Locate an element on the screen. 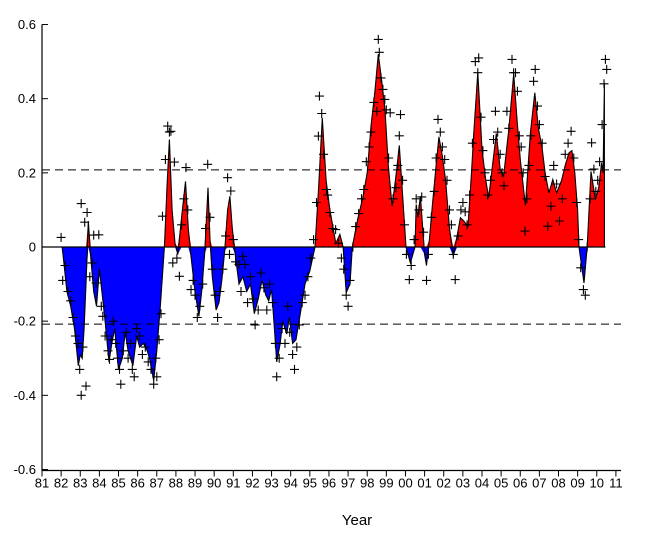  x-tick-label: 08 is located at coordinates (558, 483).